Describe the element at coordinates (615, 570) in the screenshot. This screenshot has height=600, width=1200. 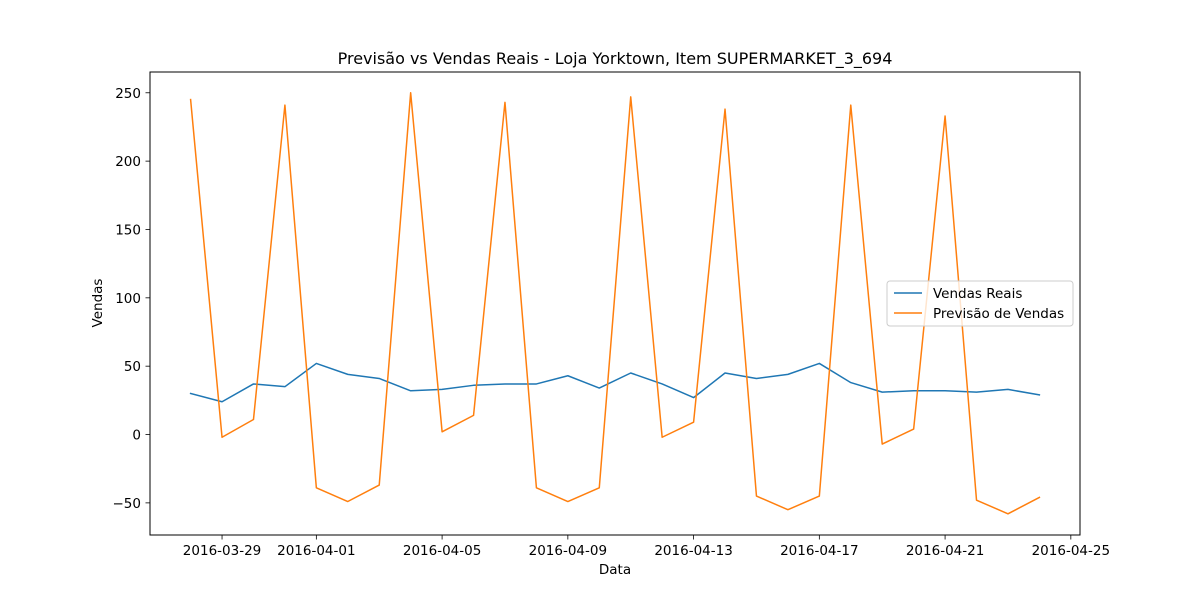
I see `x-axis-label: Data` at that location.